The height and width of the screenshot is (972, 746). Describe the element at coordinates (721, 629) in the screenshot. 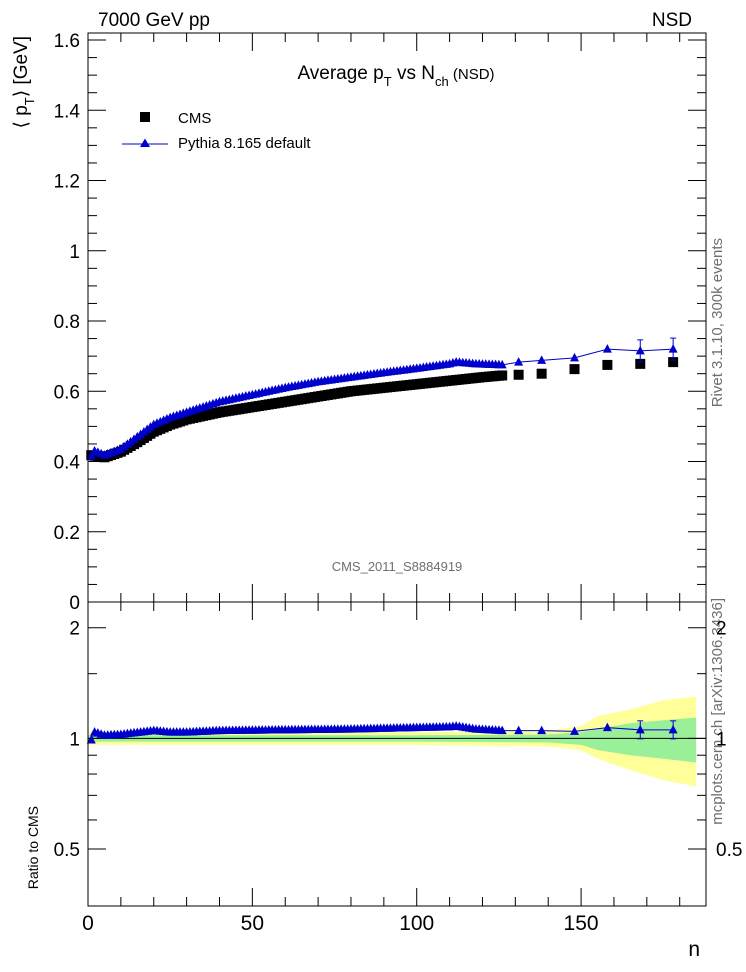

I see `ratio-y-tick-label-right: 2` at that location.